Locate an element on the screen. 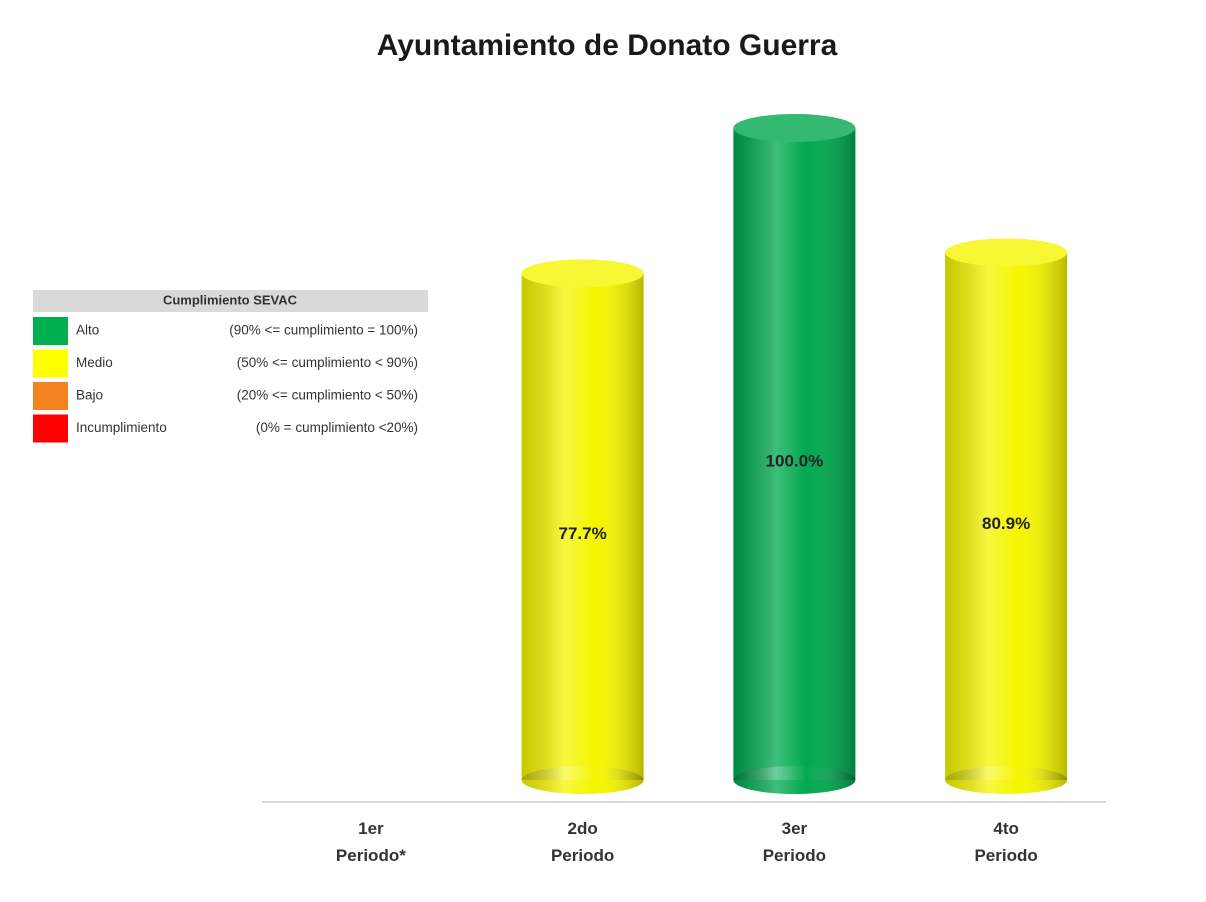 The image size is (1206, 902). x-tick-label: 1er Periodo* is located at coordinates (371, 842).